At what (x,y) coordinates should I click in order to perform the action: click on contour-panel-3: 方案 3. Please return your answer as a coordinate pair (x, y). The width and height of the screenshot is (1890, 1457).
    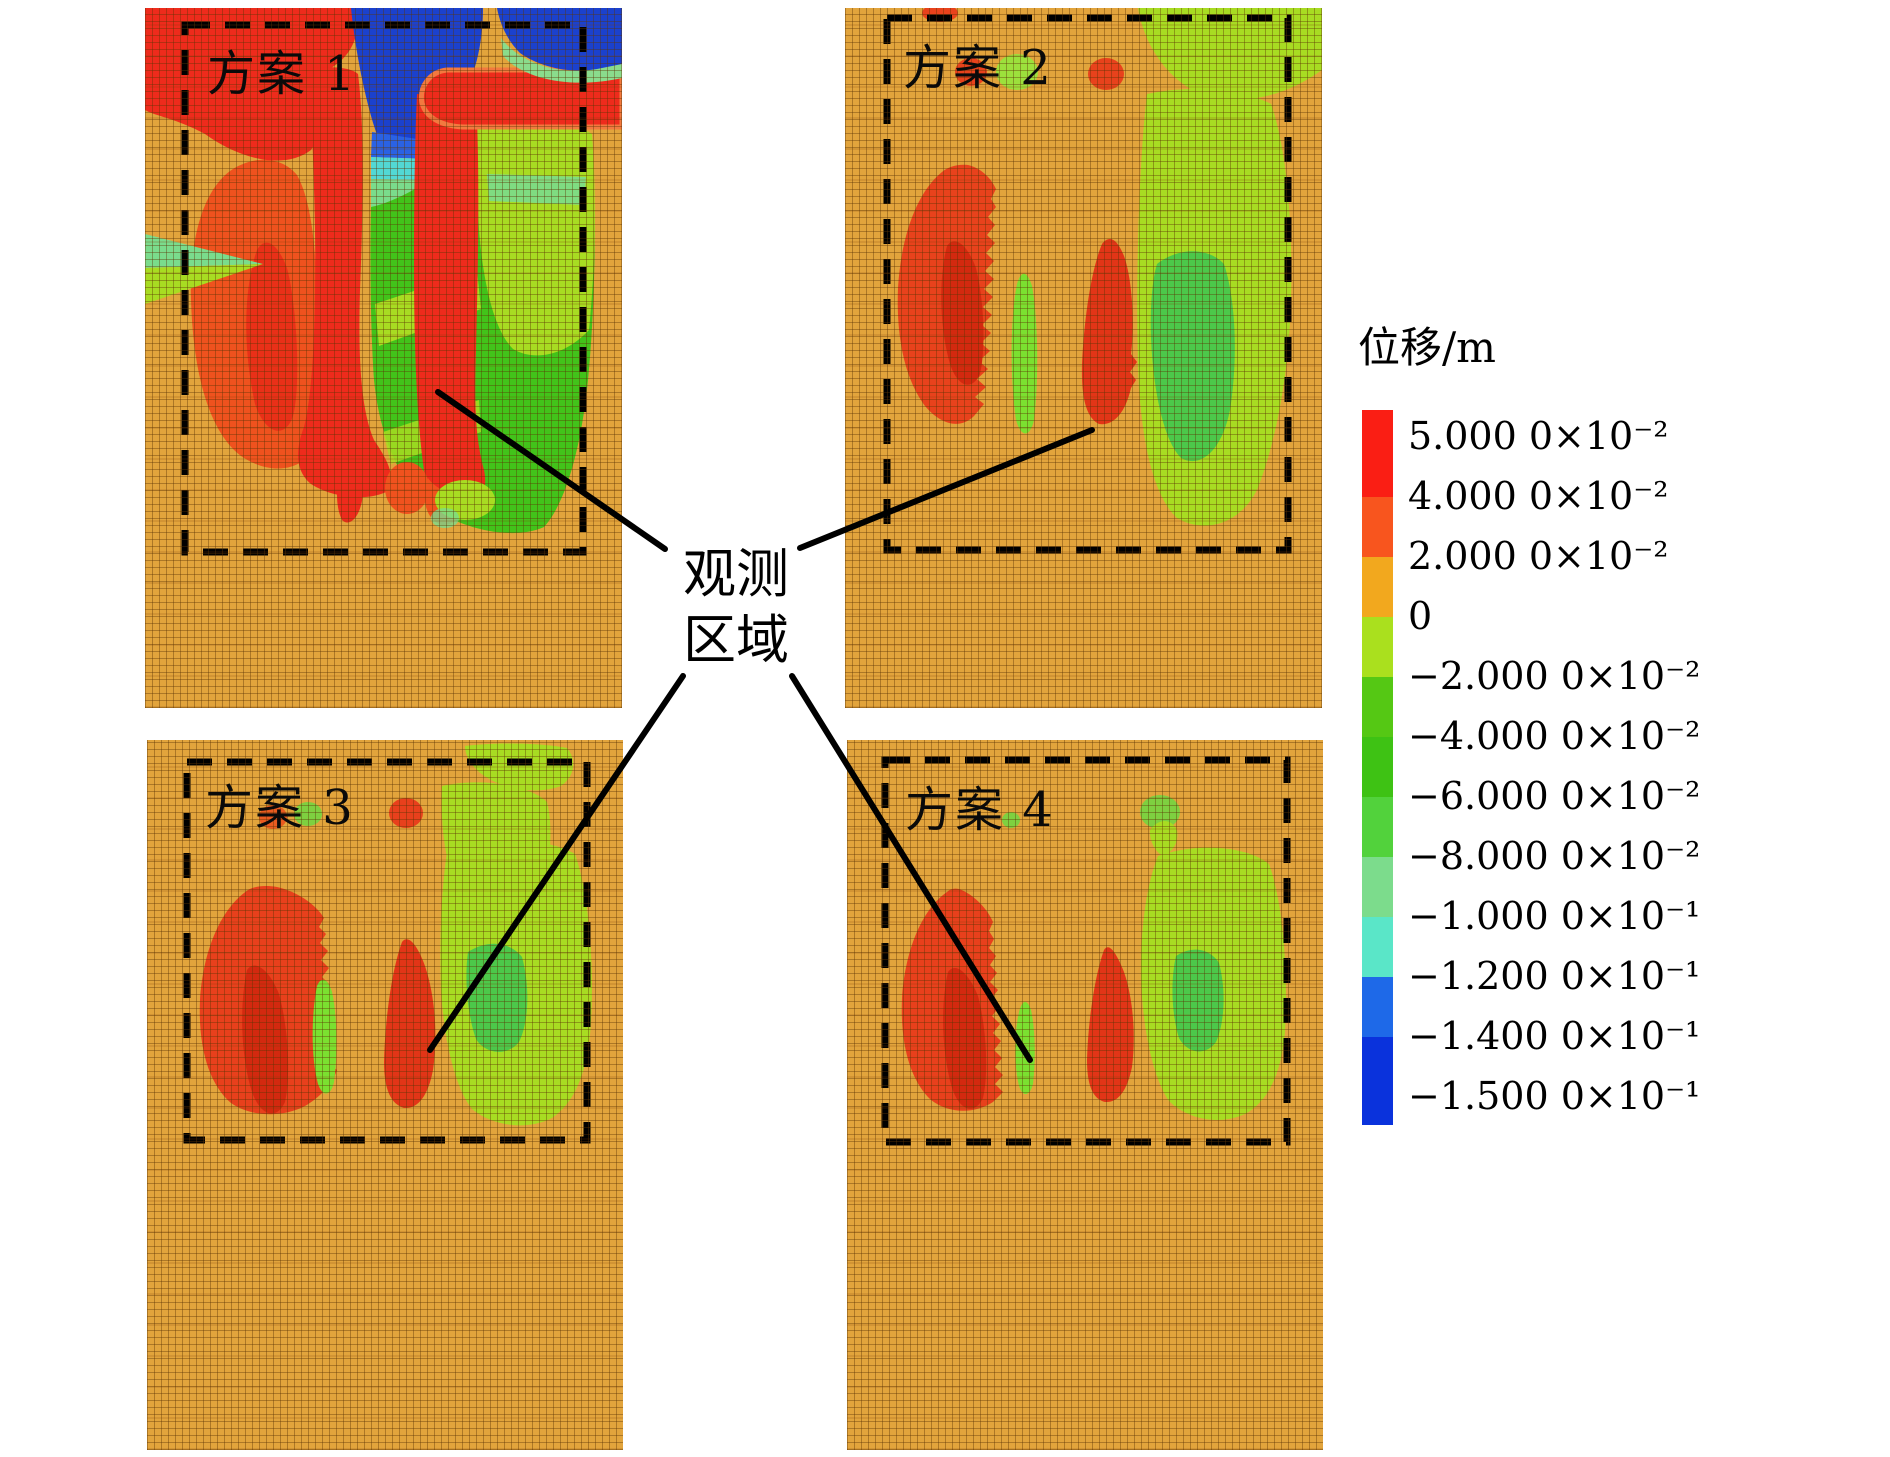
    Looking at the image, I should click on (385, 1095).